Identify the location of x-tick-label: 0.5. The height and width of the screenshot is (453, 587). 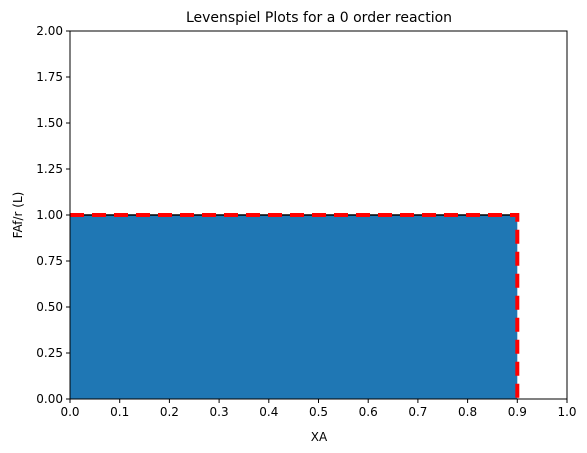
(318, 412).